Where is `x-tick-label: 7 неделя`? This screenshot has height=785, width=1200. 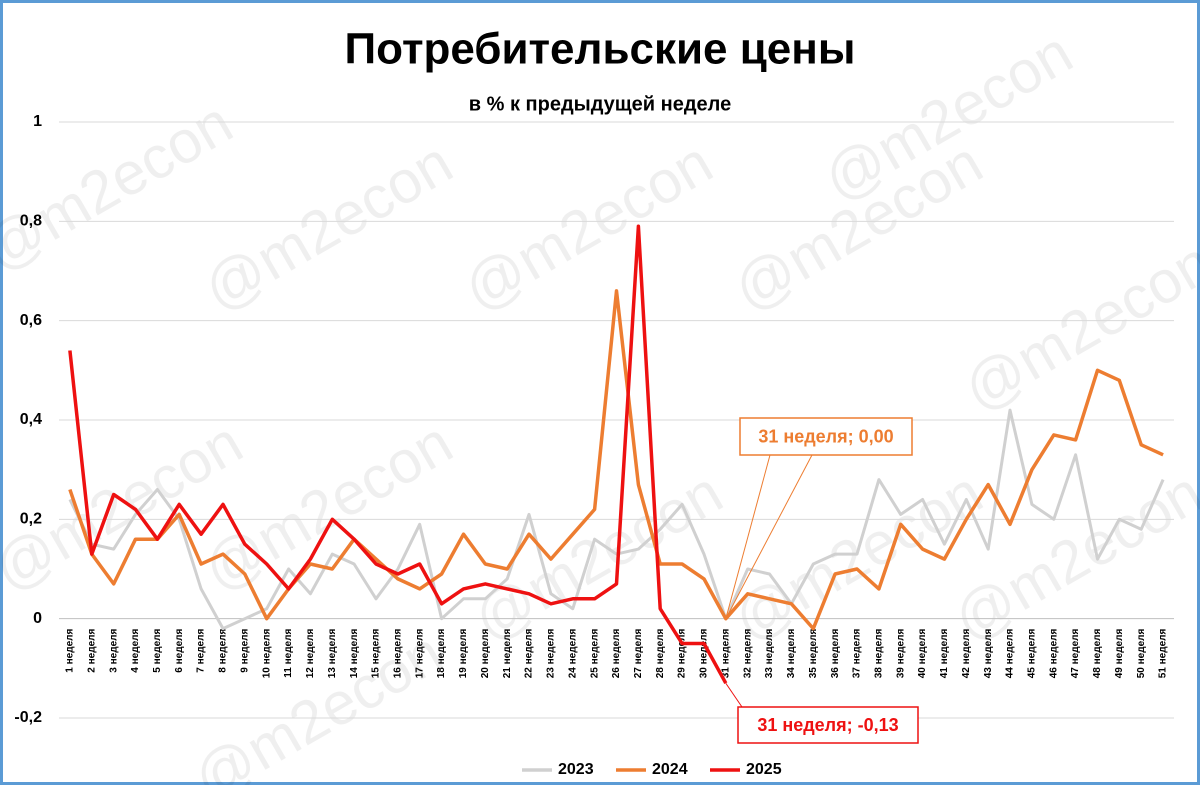
x-tick-label: 7 неделя is located at coordinates (201, 651).